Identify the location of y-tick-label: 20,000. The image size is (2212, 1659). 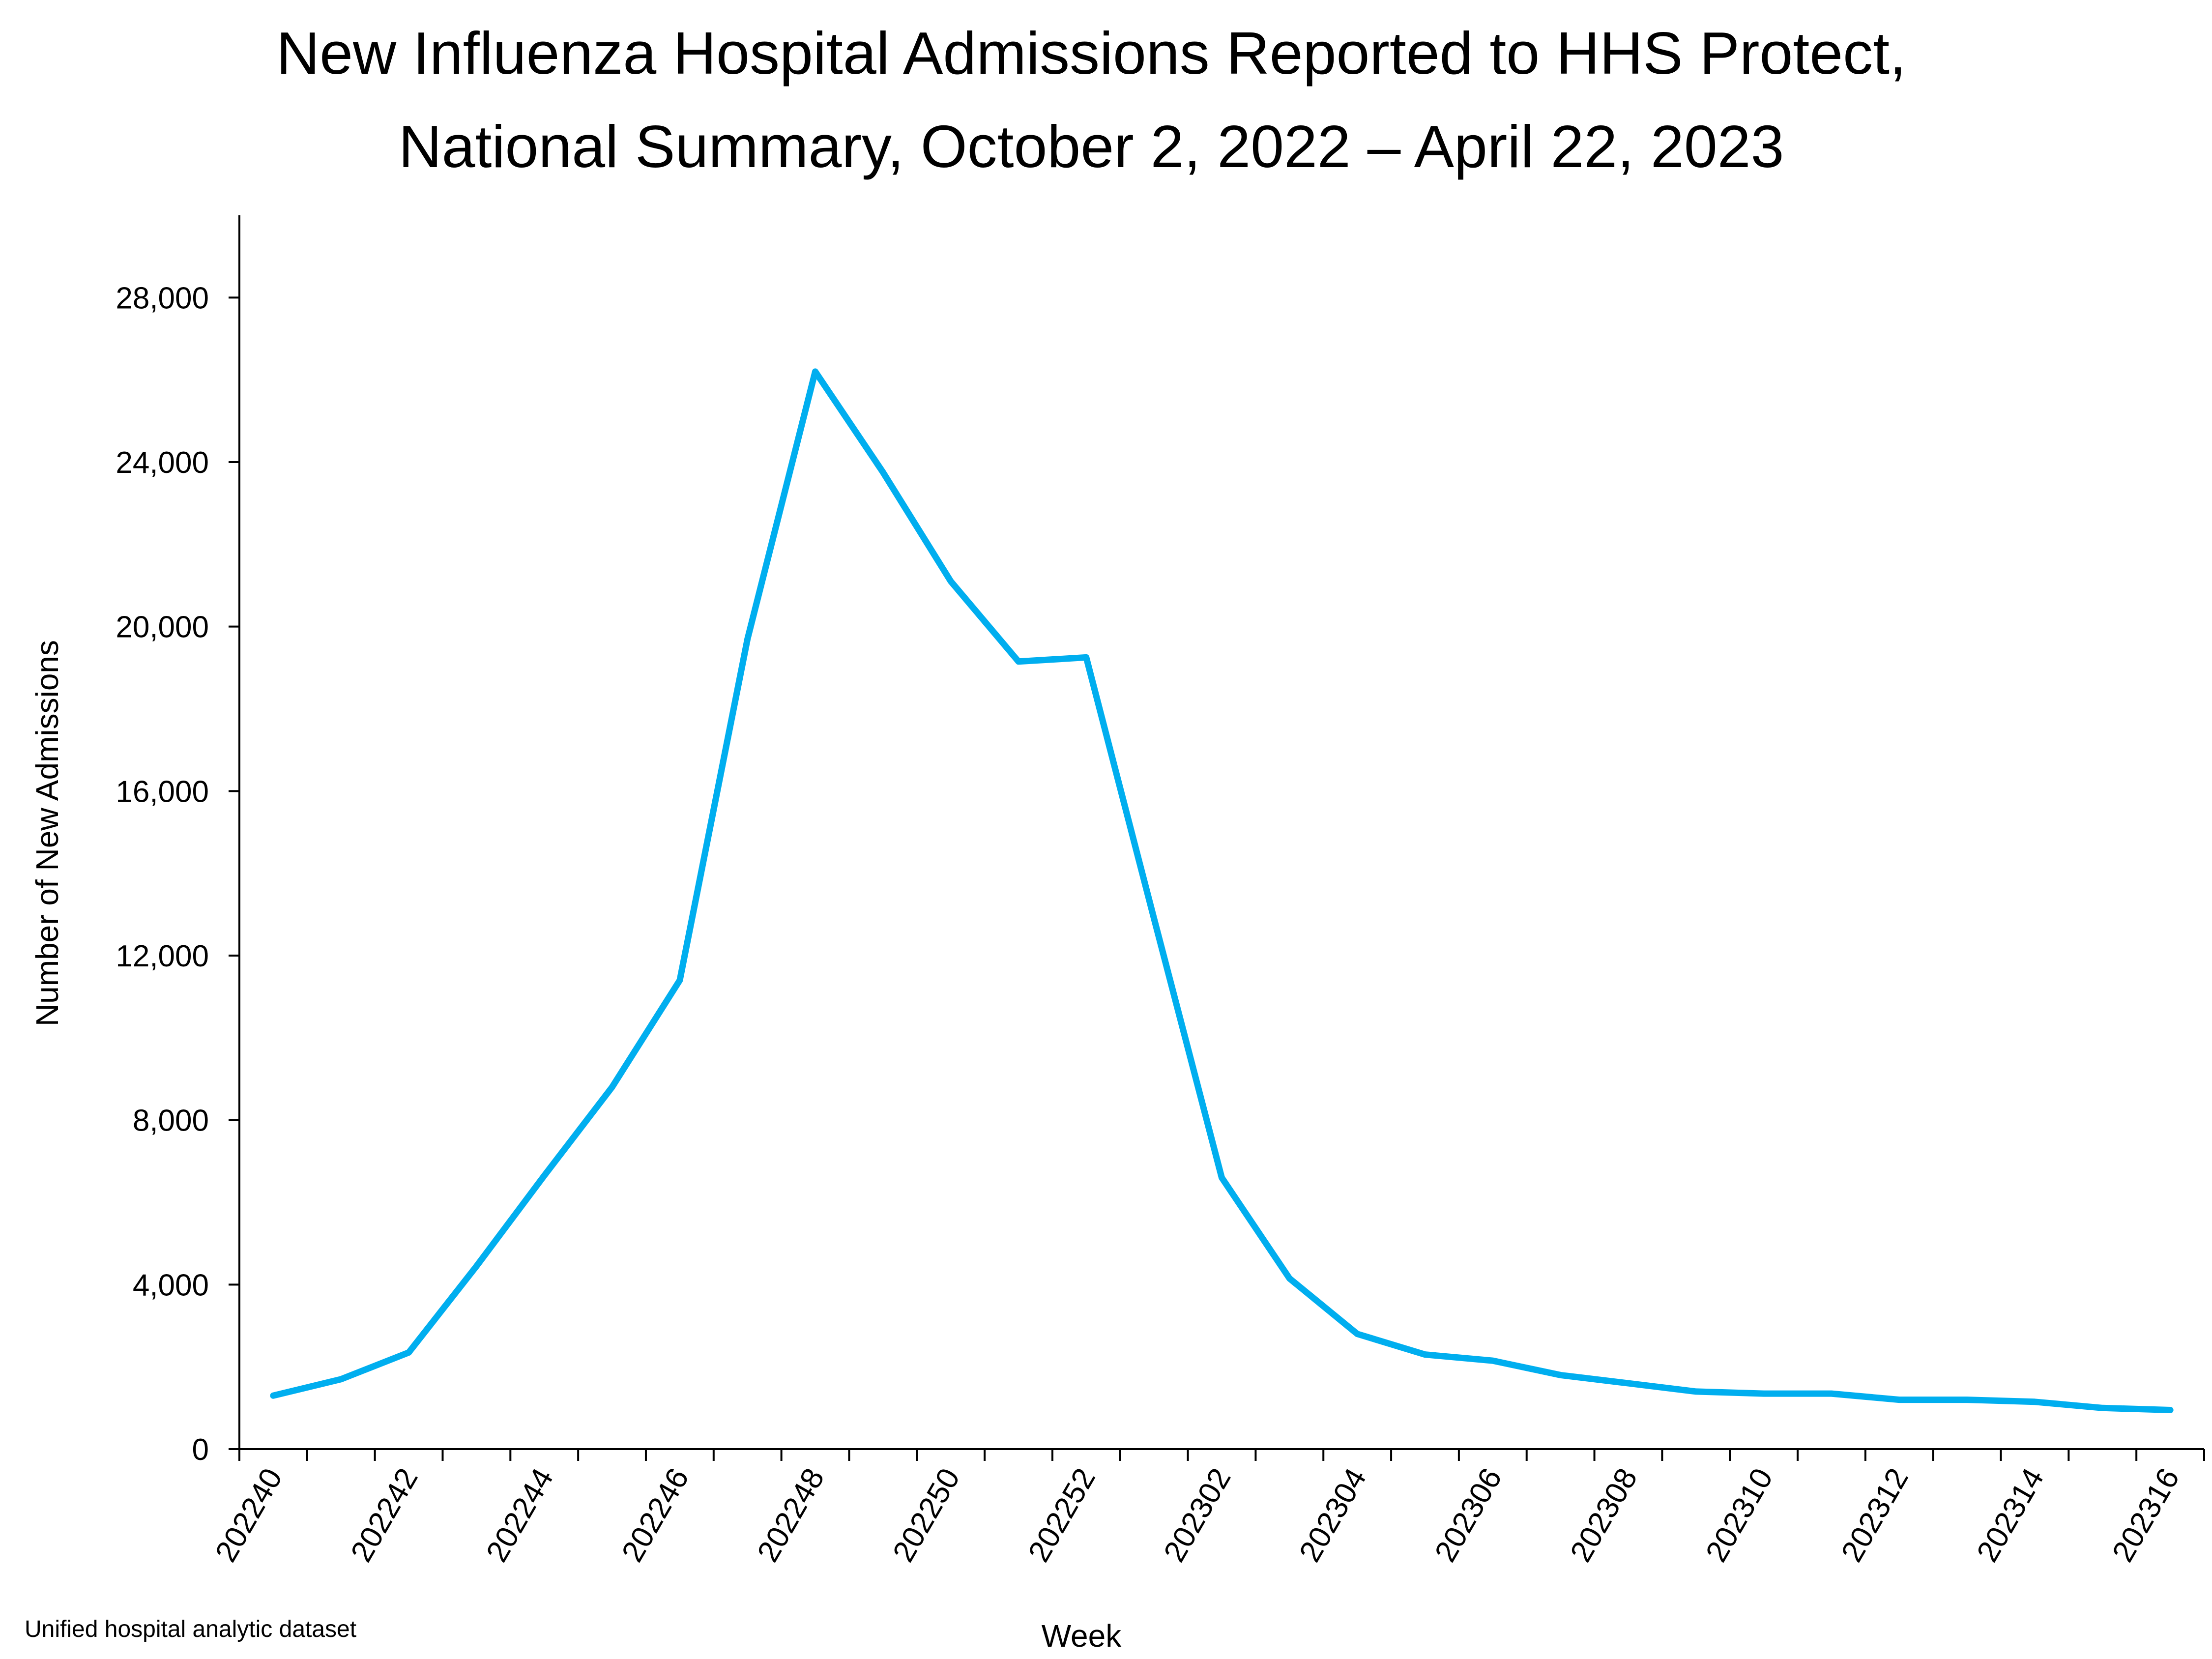
(163, 628).